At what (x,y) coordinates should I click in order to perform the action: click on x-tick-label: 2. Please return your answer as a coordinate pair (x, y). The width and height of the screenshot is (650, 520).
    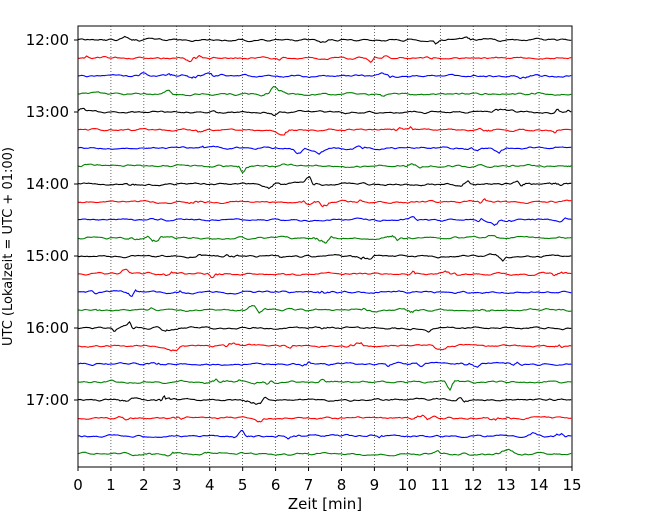
    Looking at the image, I should click on (144, 485).